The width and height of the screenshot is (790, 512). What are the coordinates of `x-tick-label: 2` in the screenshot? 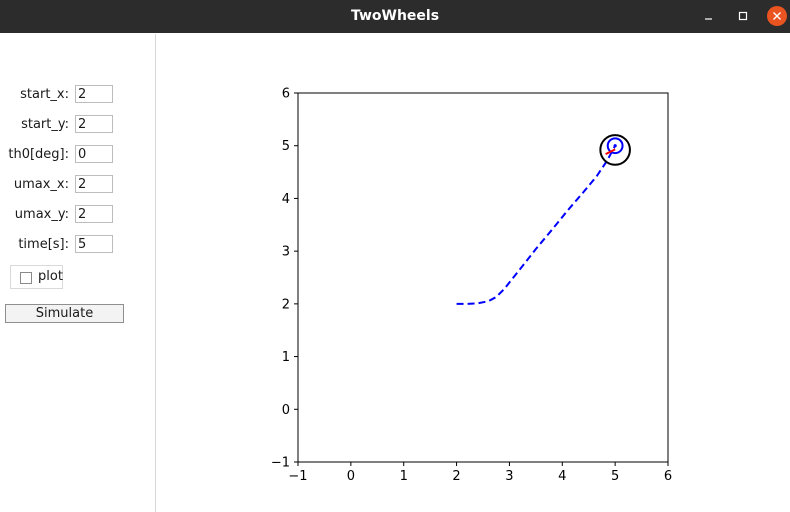 It's located at (456, 476).